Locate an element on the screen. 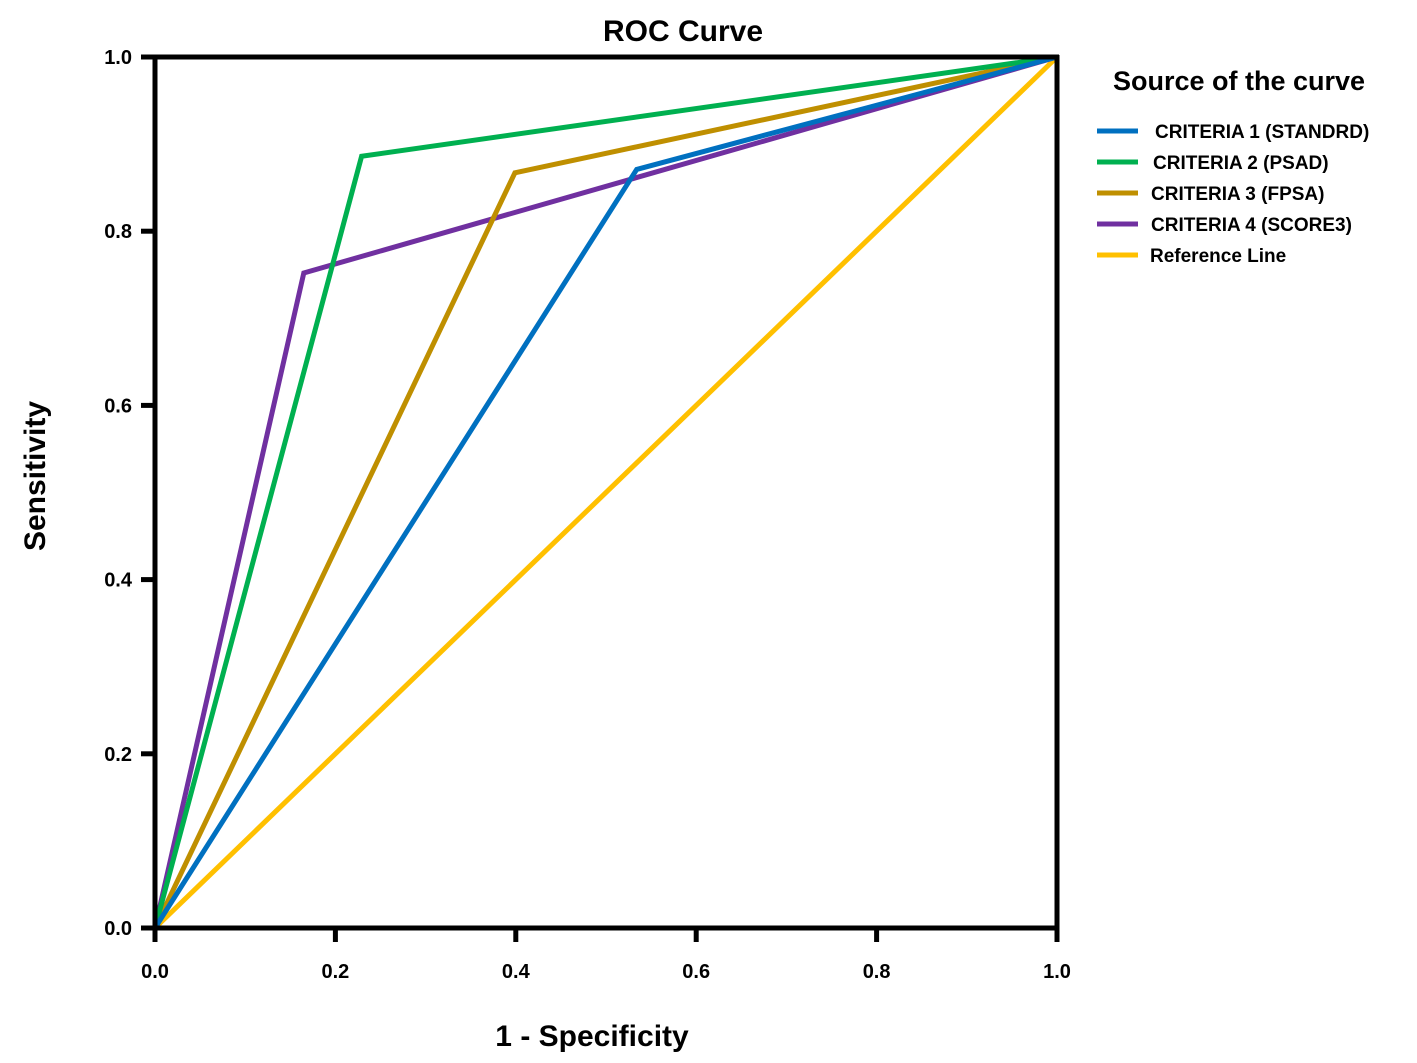  legend-label-criteria-2-psad: CRITERIA 2 (PSAD) is located at coordinates (1241, 163).